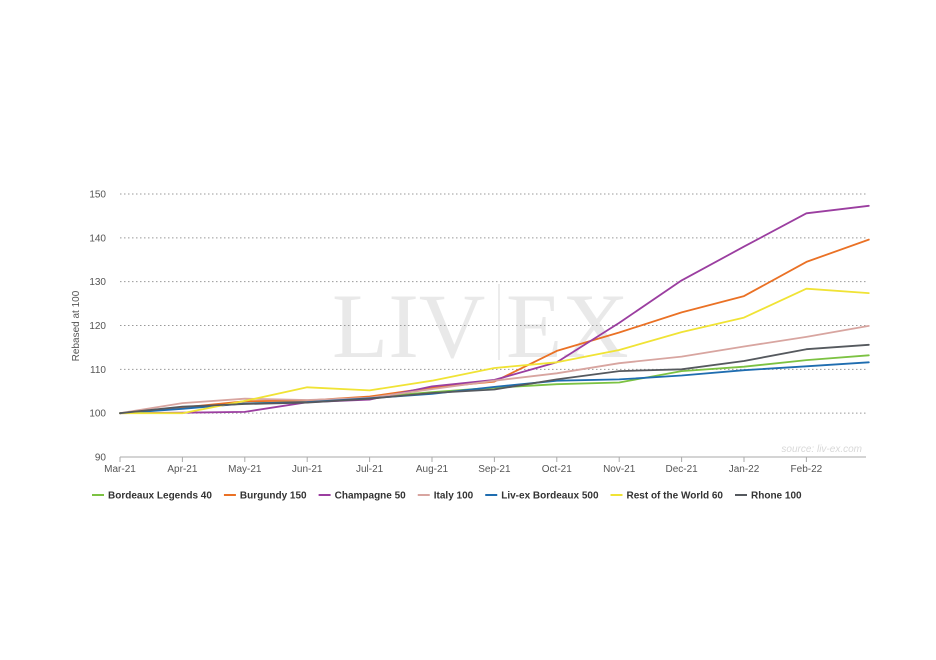 Image resolution: width=936 pixels, height=660 pixels. Describe the element at coordinates (432, 469) in the screenshot. I see `x-tick-label: Aug-21` at that location.